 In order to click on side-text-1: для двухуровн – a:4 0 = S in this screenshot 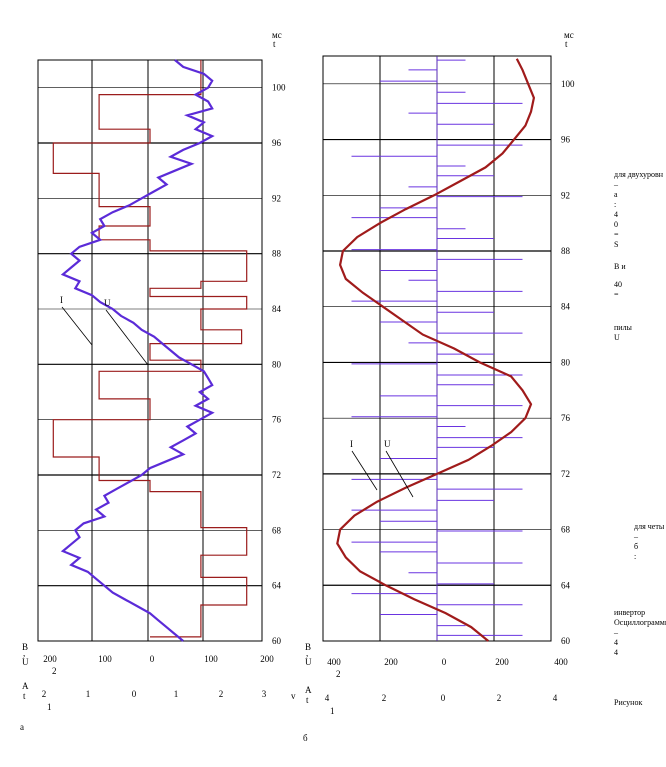, I will do `click(639, 209)`.